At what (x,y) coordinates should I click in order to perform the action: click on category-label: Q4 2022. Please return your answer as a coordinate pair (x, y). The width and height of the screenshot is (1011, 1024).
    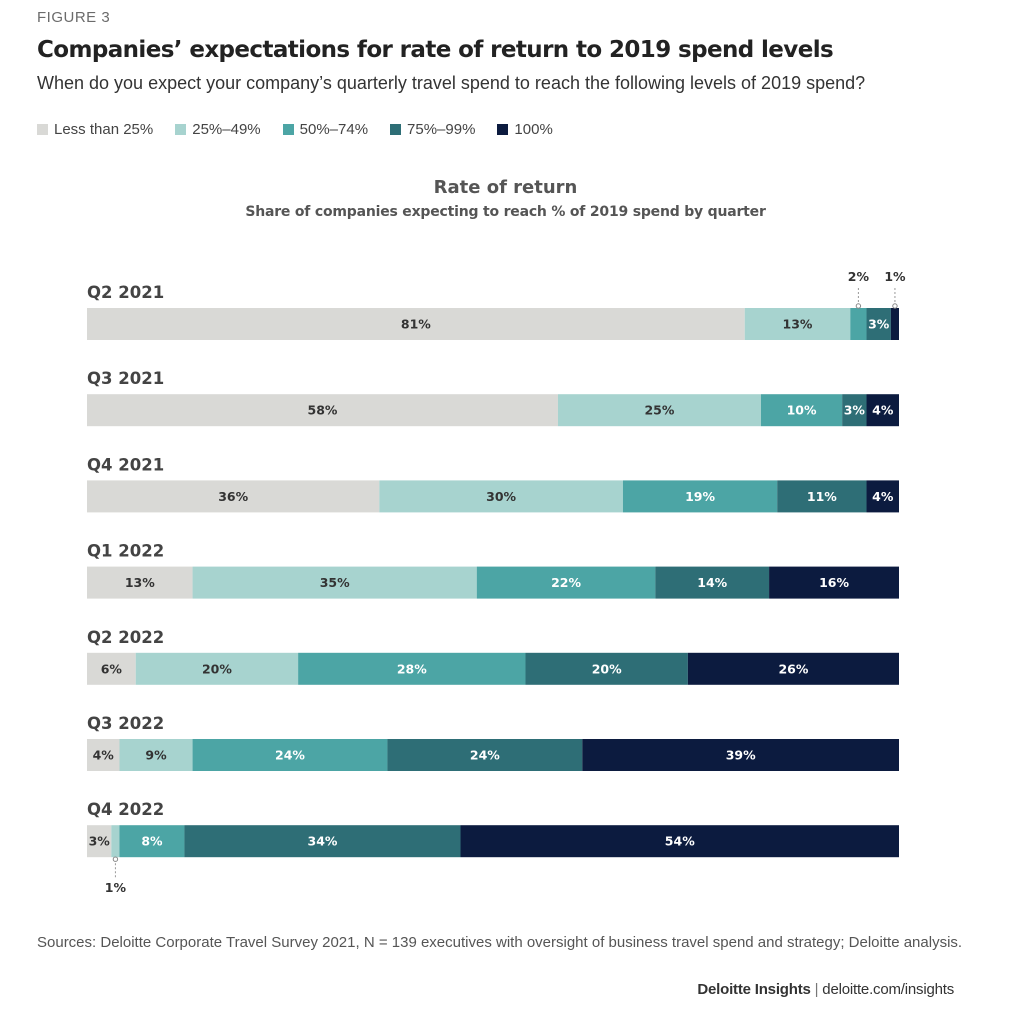
    Looking at the image, I should click on (125, 809).